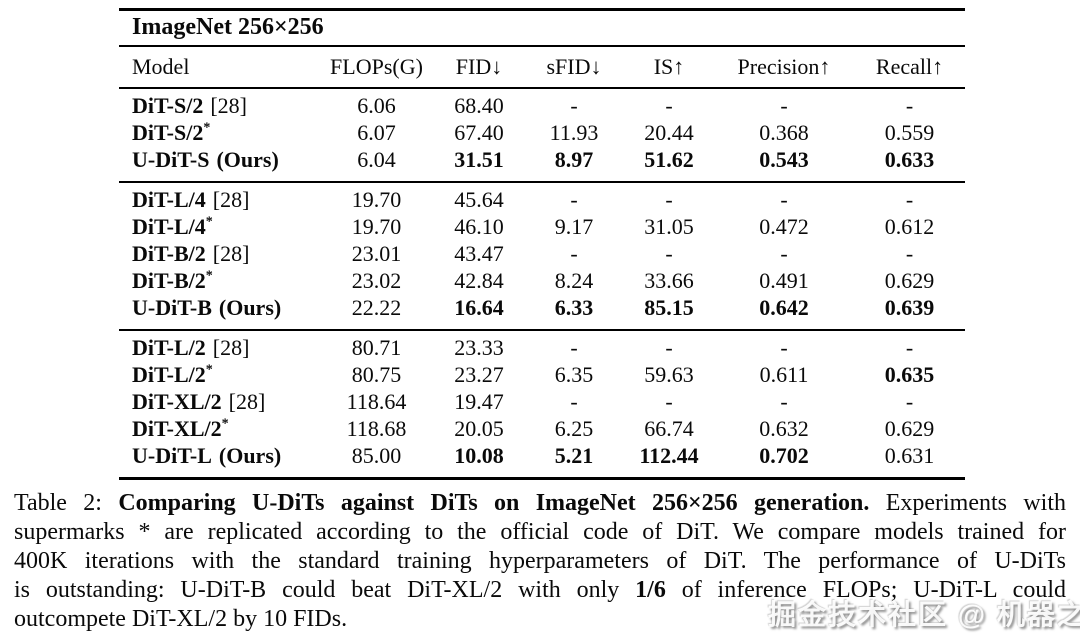  What do you see at coordinates (479, 428) in the screenshot?
I see `cell-value: 20.05` at bounding box center [479, 428].